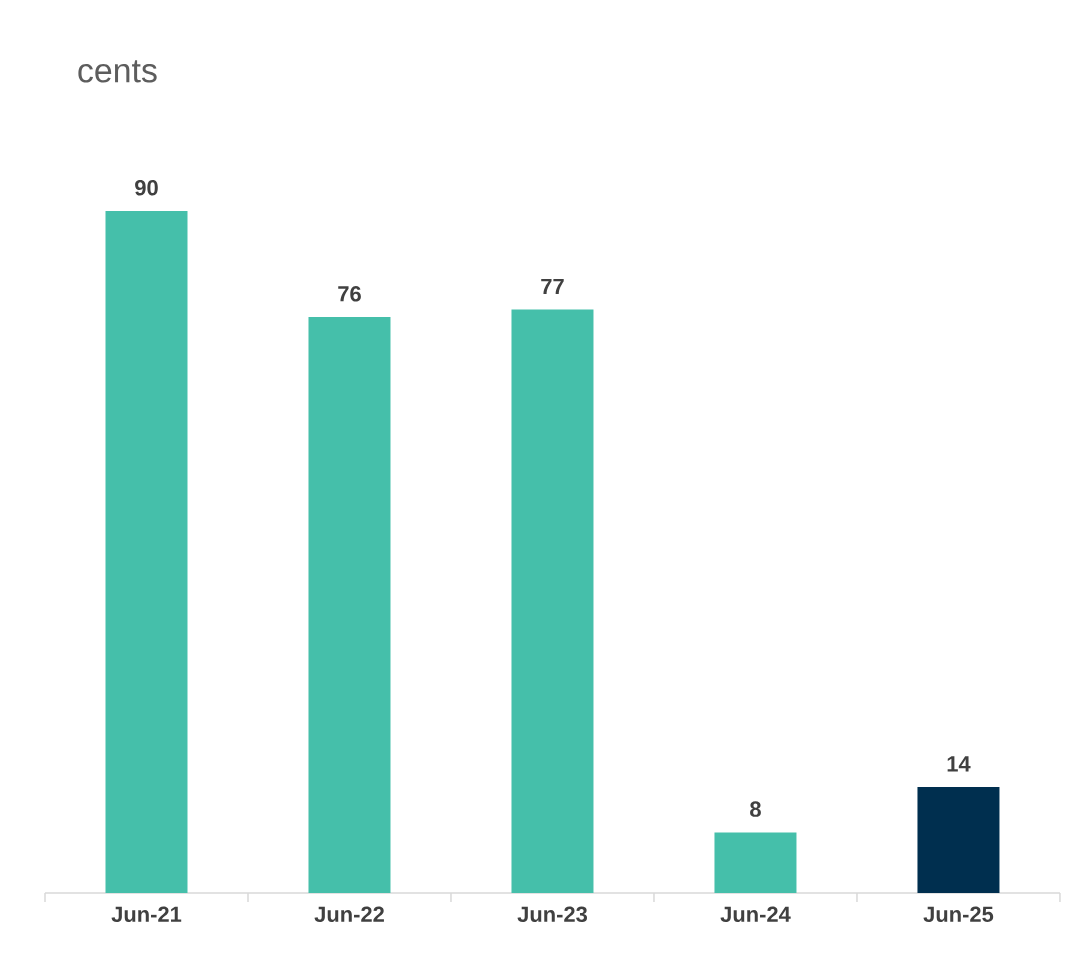  I want to click on data-label: 14, so click(959, 764).